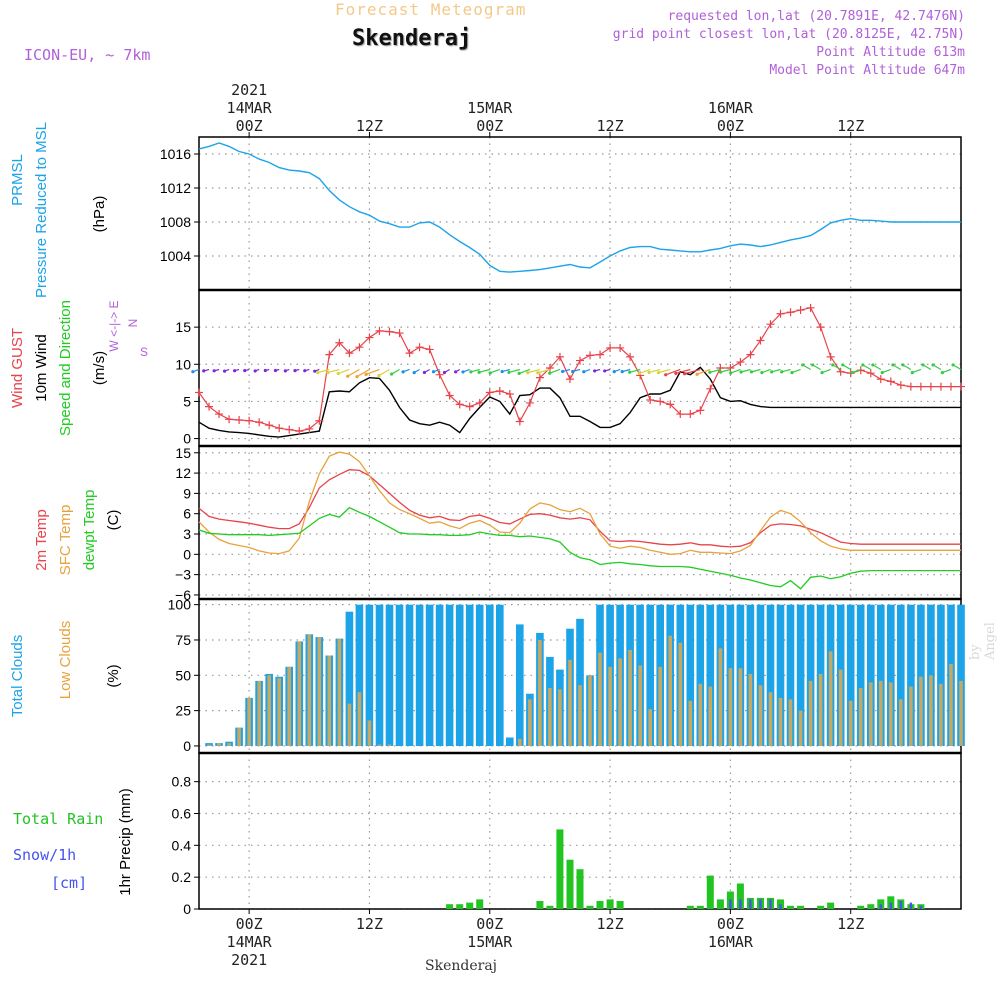  Describe the element at coordinates (114, 325) in the screenshot. I see `compass-we-label: W <-|-> E` at that location.